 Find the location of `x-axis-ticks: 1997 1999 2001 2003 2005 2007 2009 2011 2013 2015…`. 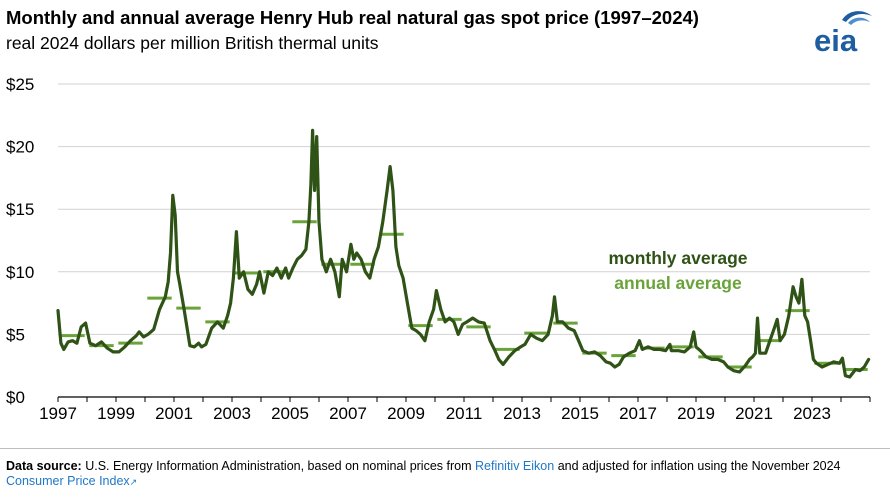

x-axis-ticks: 1997 1999 2001 2003 2005 2007 2009 2011 2013 2015… is located at coordinates (455, 410).